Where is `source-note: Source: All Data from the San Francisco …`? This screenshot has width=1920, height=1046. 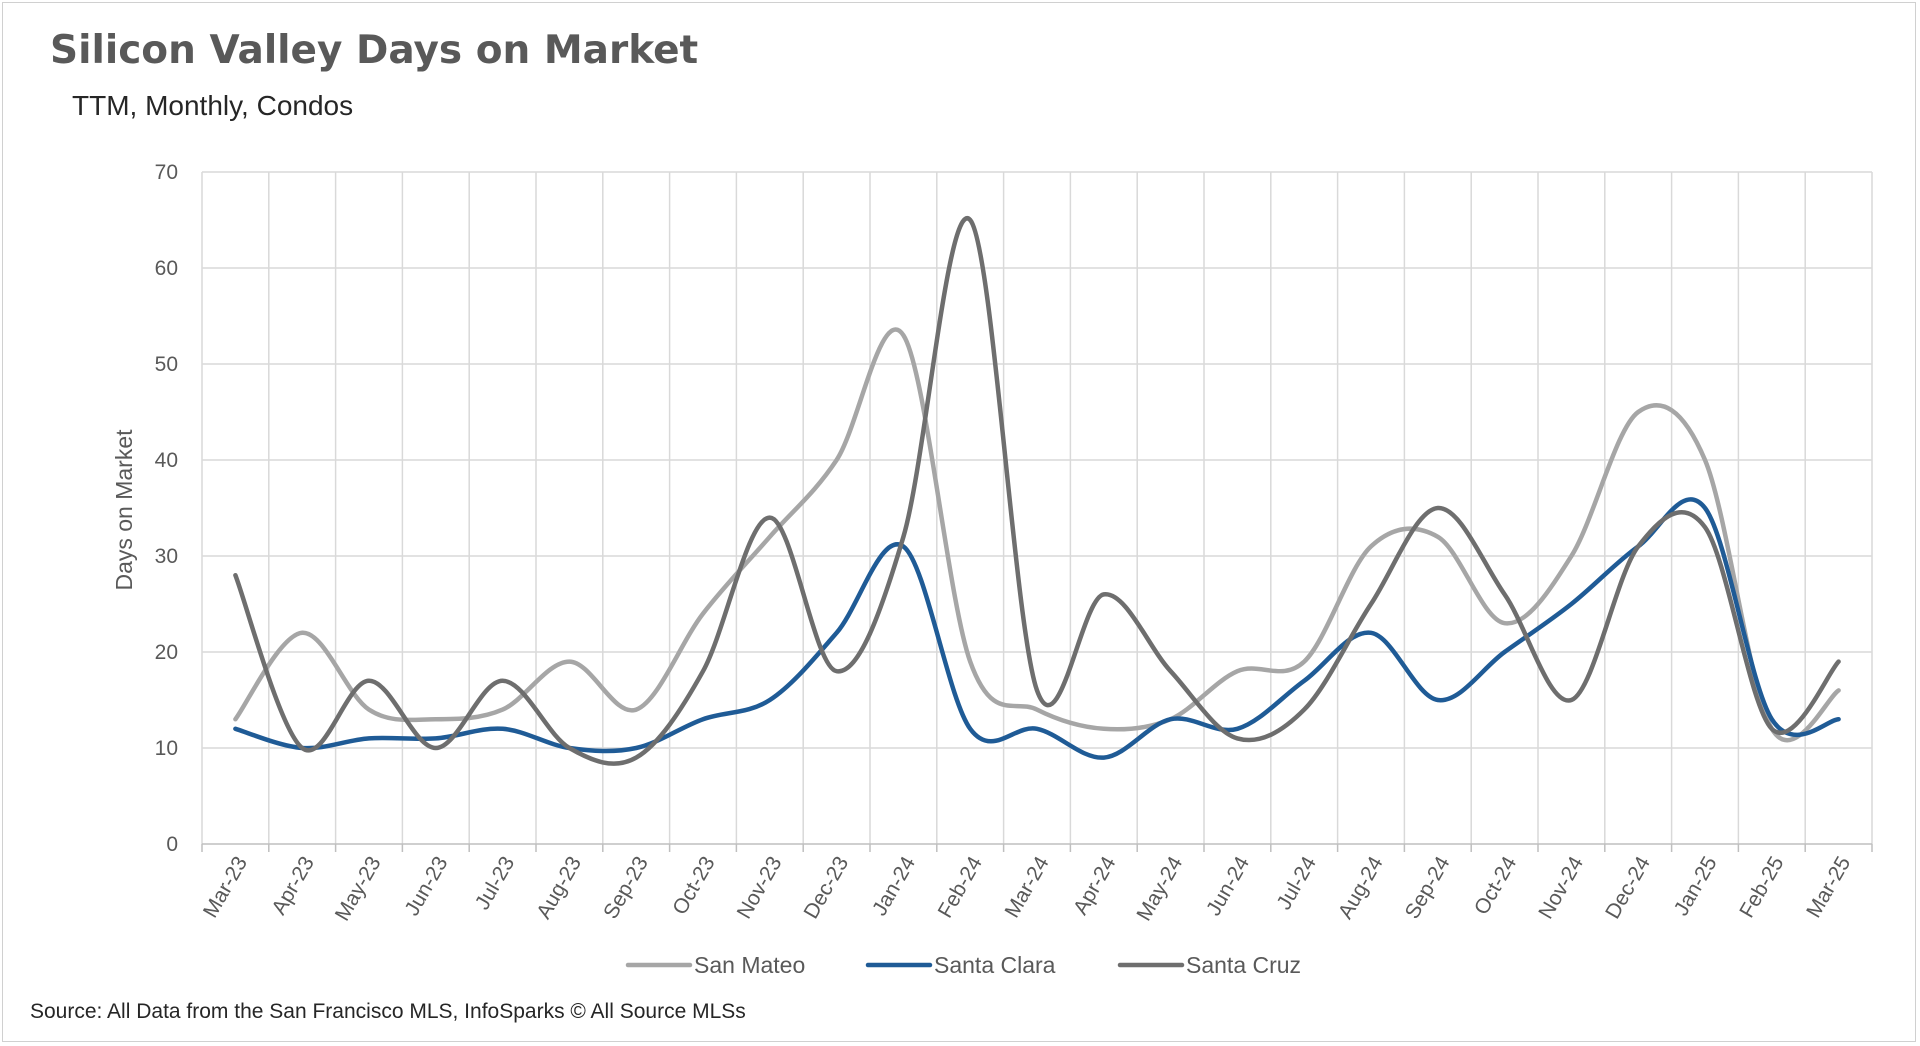 source-note: Source: All Data from the San Francisco … is located at coordinates (388, 1011).